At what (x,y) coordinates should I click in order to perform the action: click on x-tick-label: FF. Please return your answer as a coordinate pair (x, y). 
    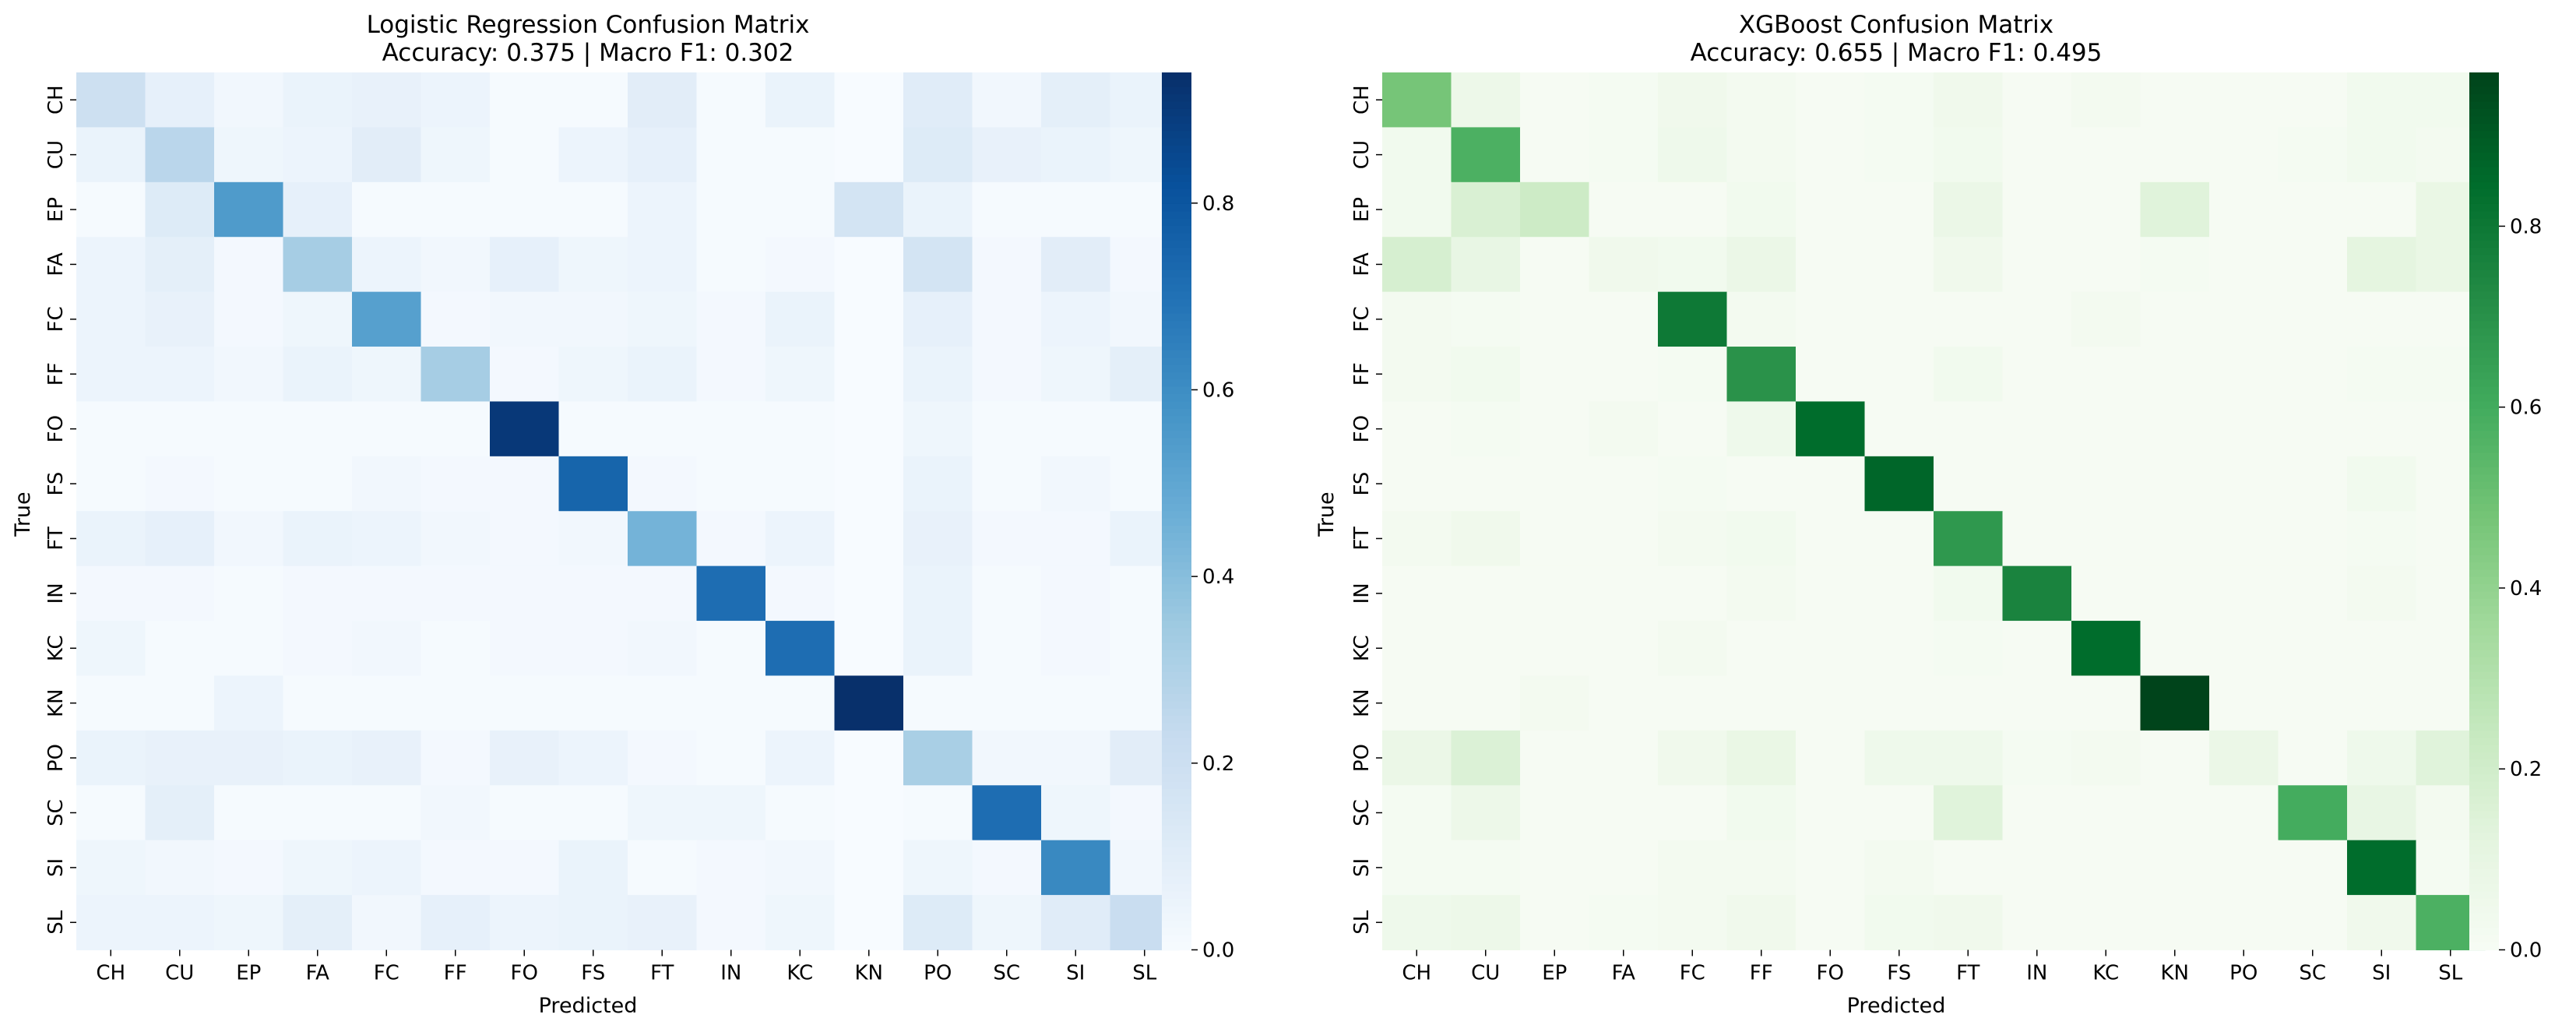
    Looking at the image, I should click on (455, 973).